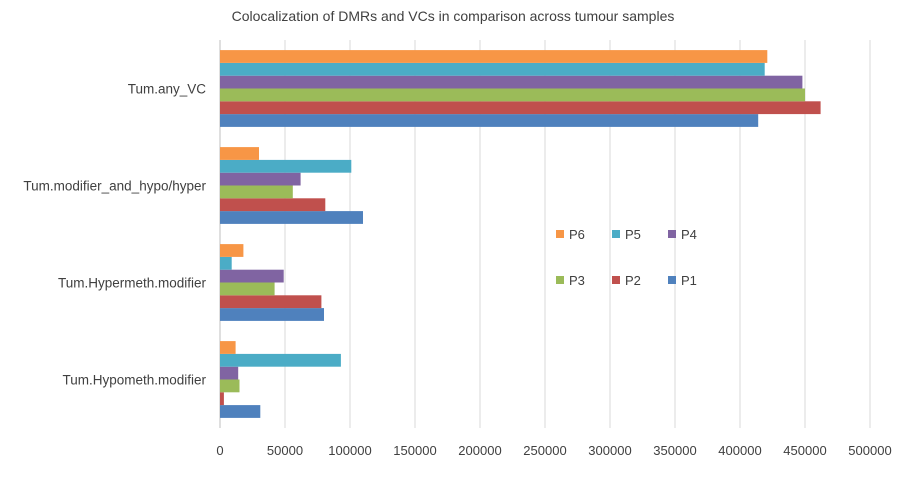 This screenshot has width=906, height=479. What do you see at coordinates (626, 257) in the screenshot?
I see `legend: P6 P5 P4 P3 P2 P1` at bounding box center [626, 257].